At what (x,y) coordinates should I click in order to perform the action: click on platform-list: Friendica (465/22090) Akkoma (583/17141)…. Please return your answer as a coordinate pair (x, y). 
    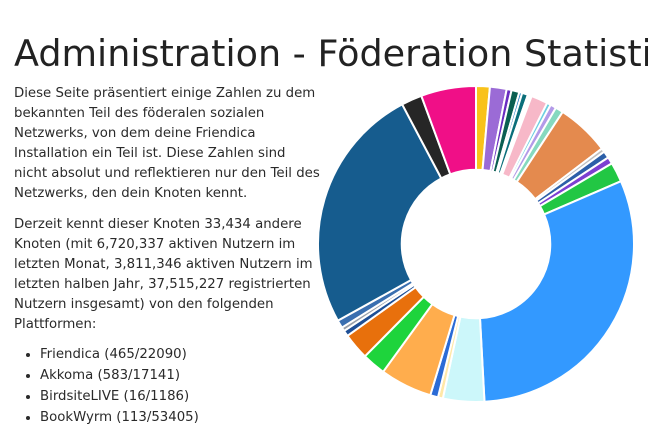
    Looking at the image, I should click on (167, 386).